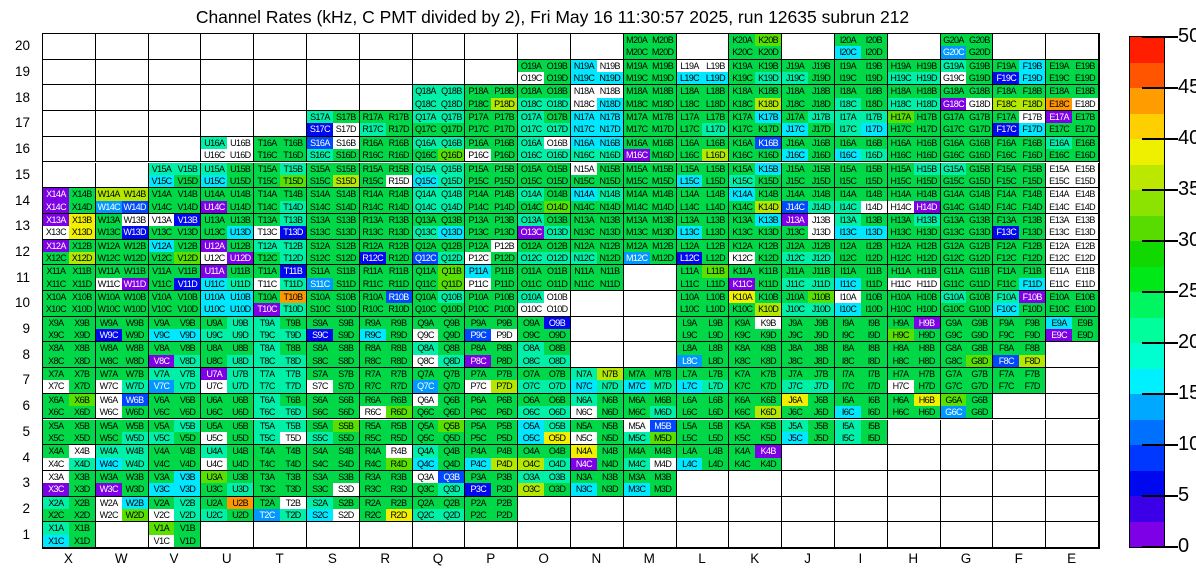 Image resolution: width=1196 pixels, height=572 pixels. Describe the element at coordinates (715, 323) in the screenshot. I see `channel-L9B: L9B` at that location.